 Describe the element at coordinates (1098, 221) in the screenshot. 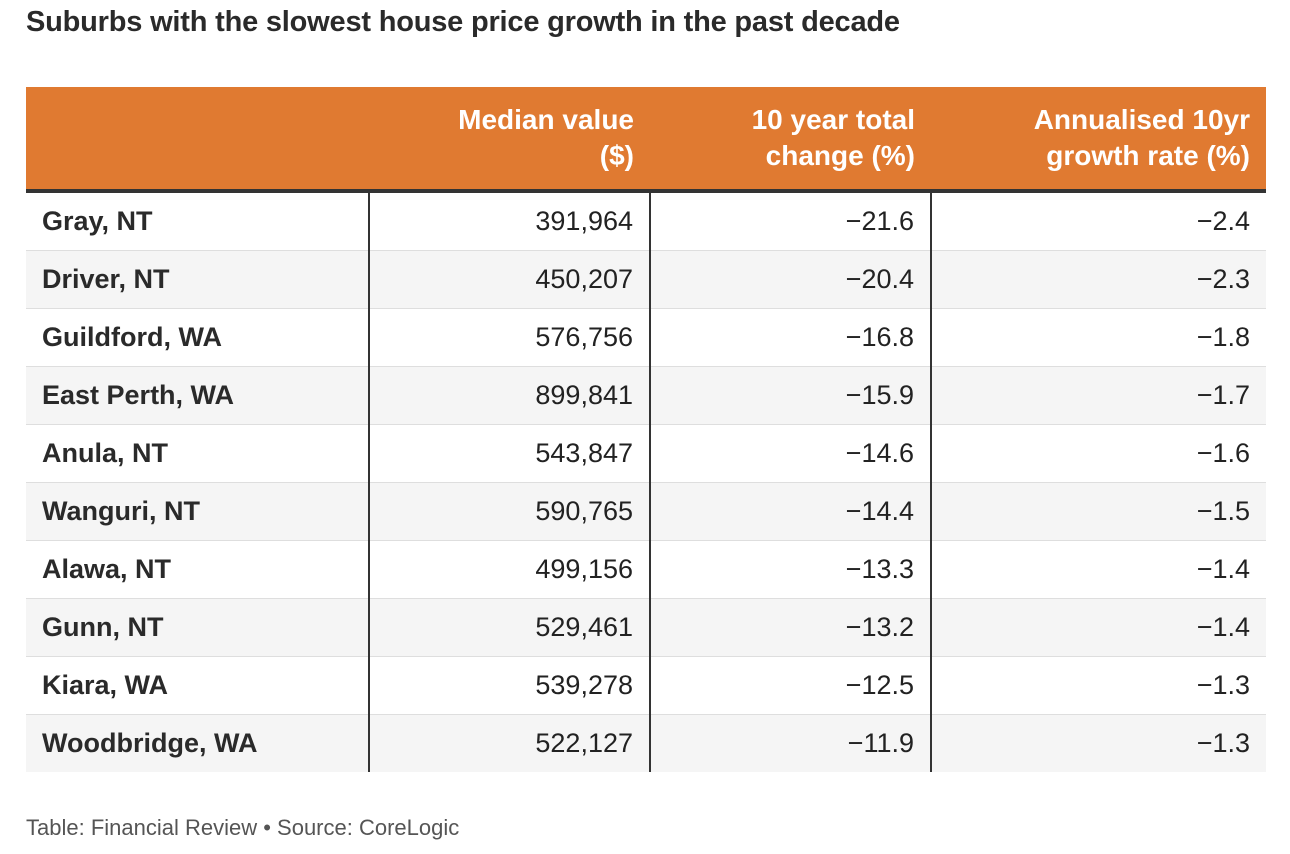

I see `table-cell: −2.4` at that location.